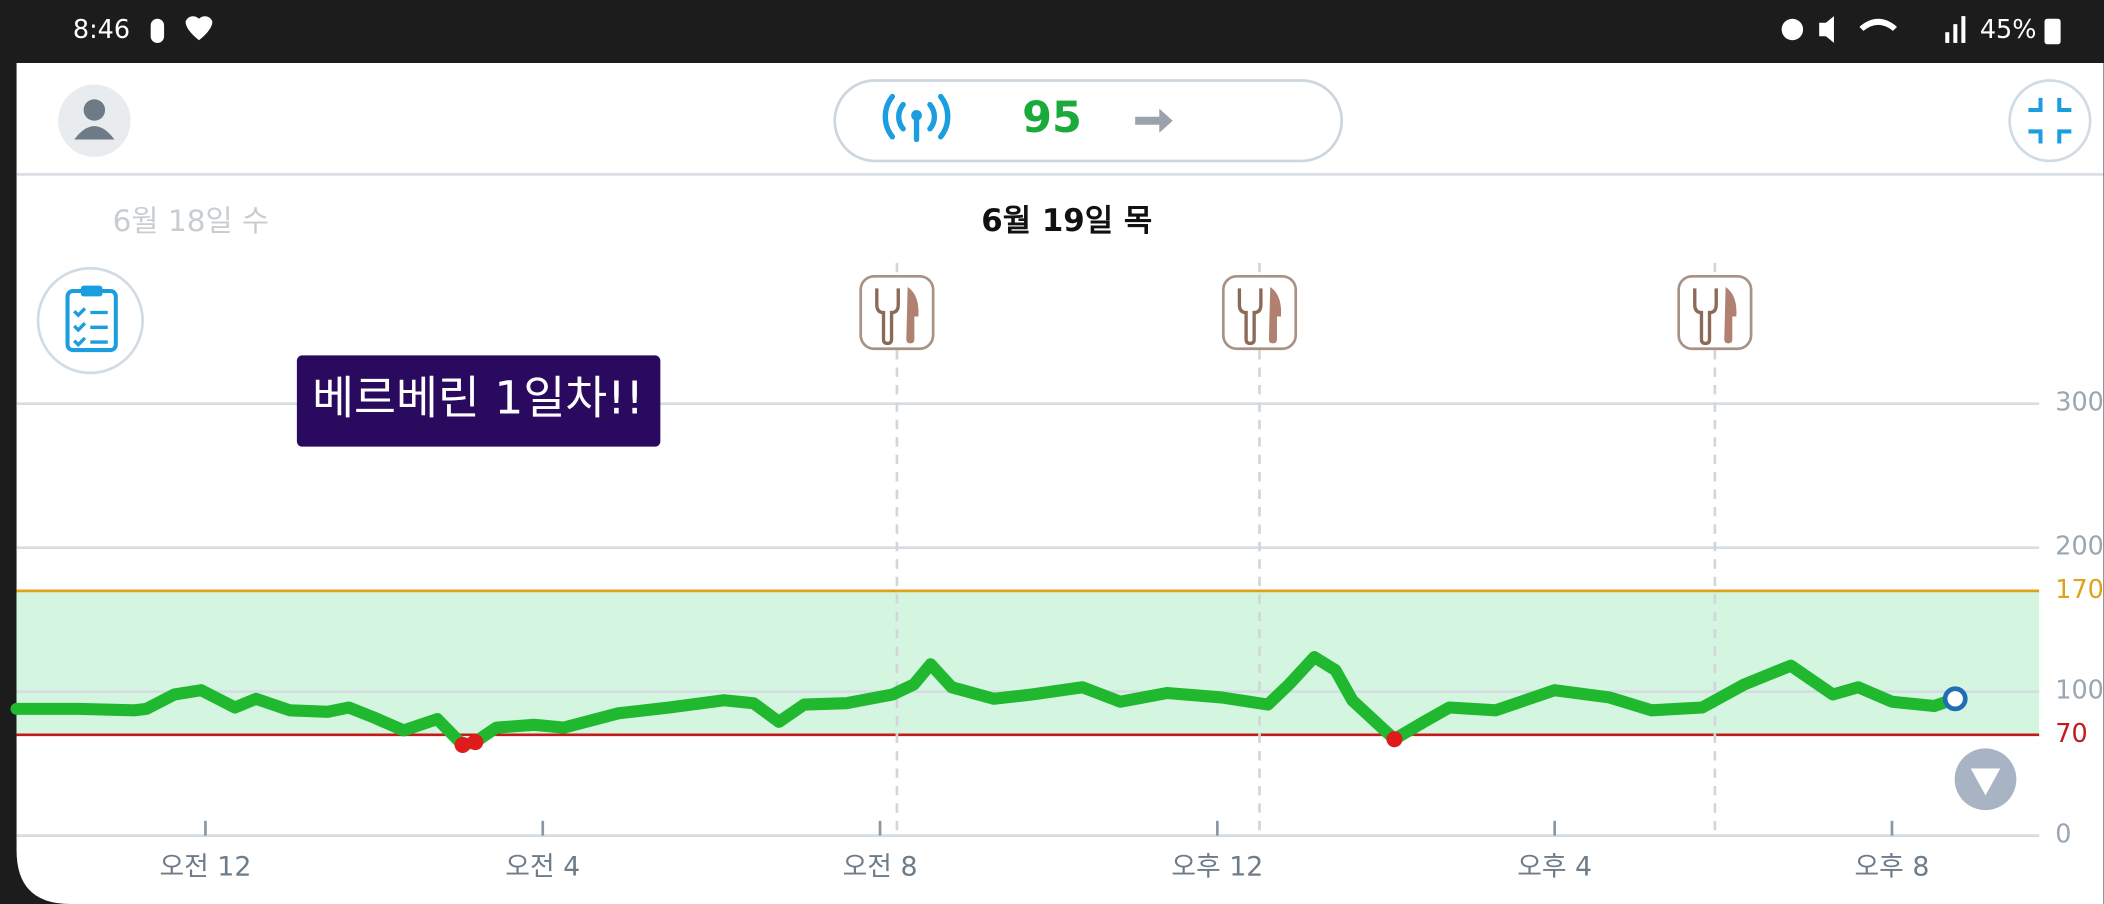 Image resolution: width=2104 pixels, height=904 pixels. I want to click on reading-pill, so click(1088, 121).